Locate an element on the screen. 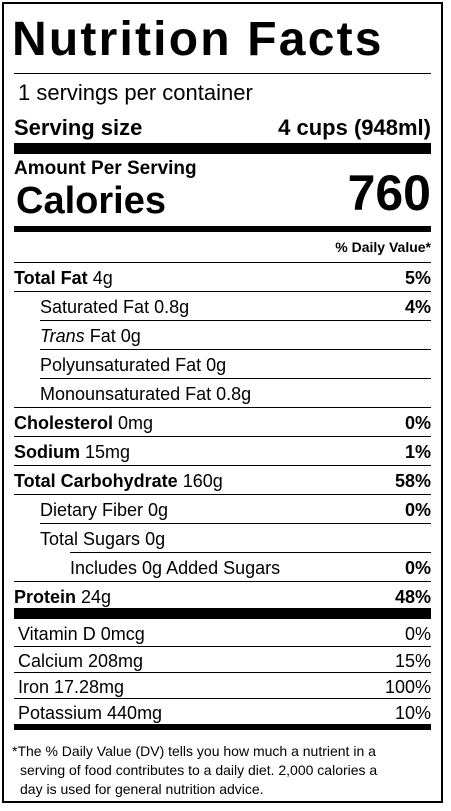 Image resolution: width=451 pixels, height=811 pixels. dietary-fiber-amount: 0g is located at coordinates (158, 510).